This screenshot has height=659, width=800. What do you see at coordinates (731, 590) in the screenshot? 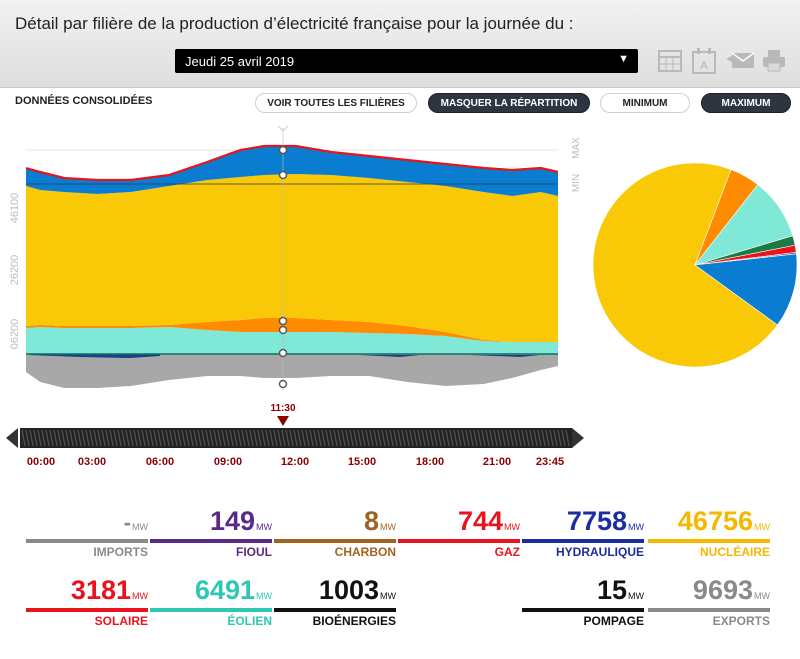
I see `stat-value: 9693MW` at bounding box center [731, 590].